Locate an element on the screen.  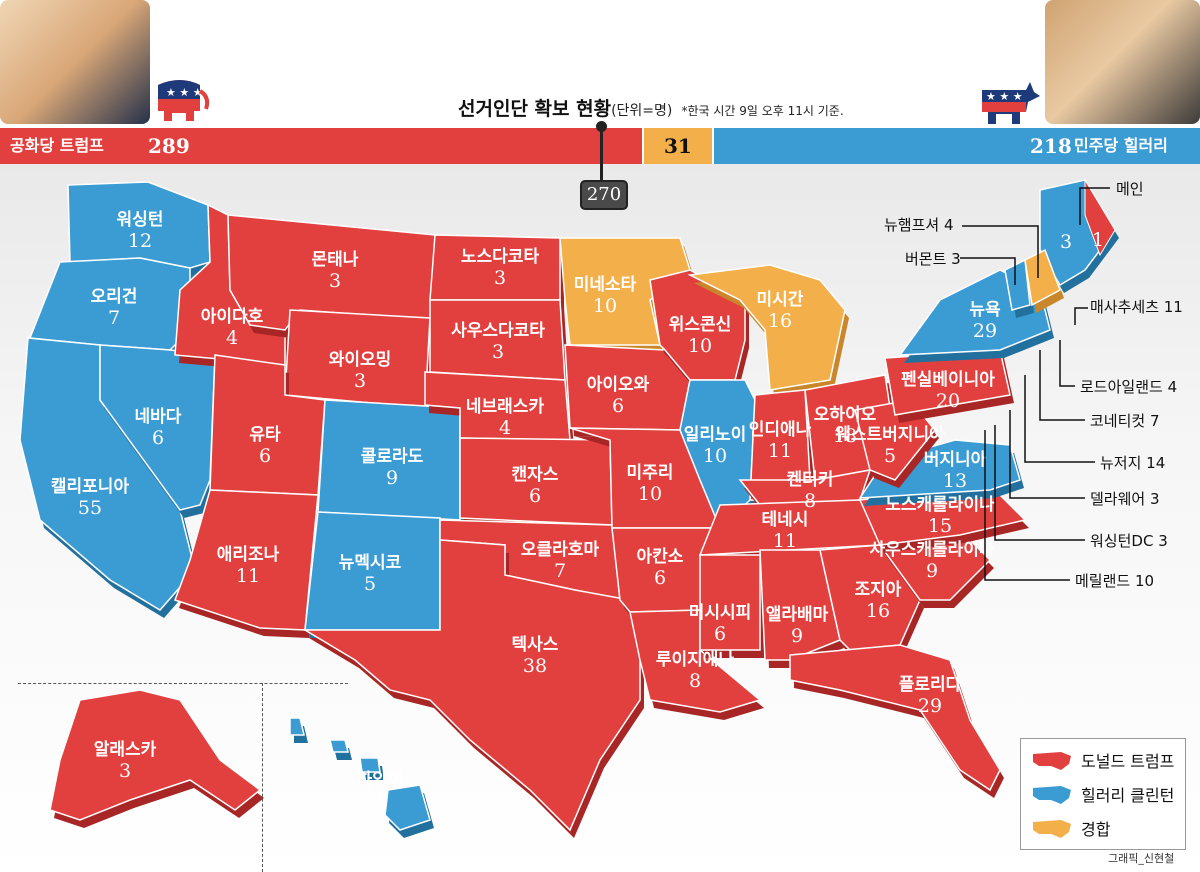
state-name-label: 사우스캐롤라이나 is located at coordinates (931, 550).